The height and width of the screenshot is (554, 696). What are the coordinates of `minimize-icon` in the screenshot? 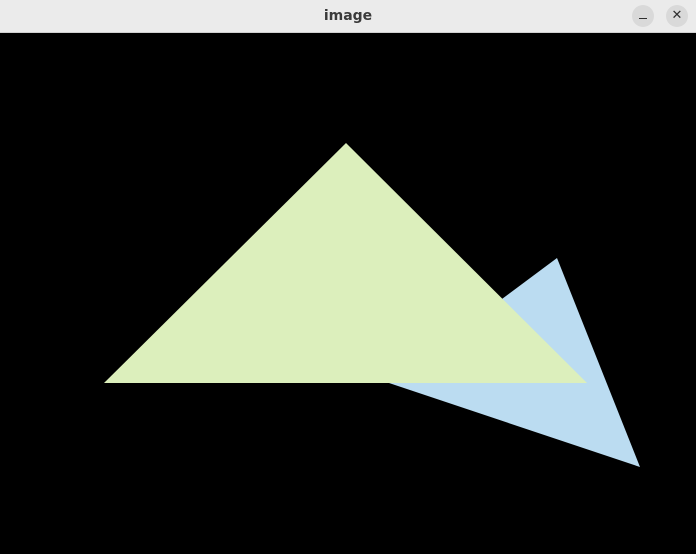 It's located at (643, 18).